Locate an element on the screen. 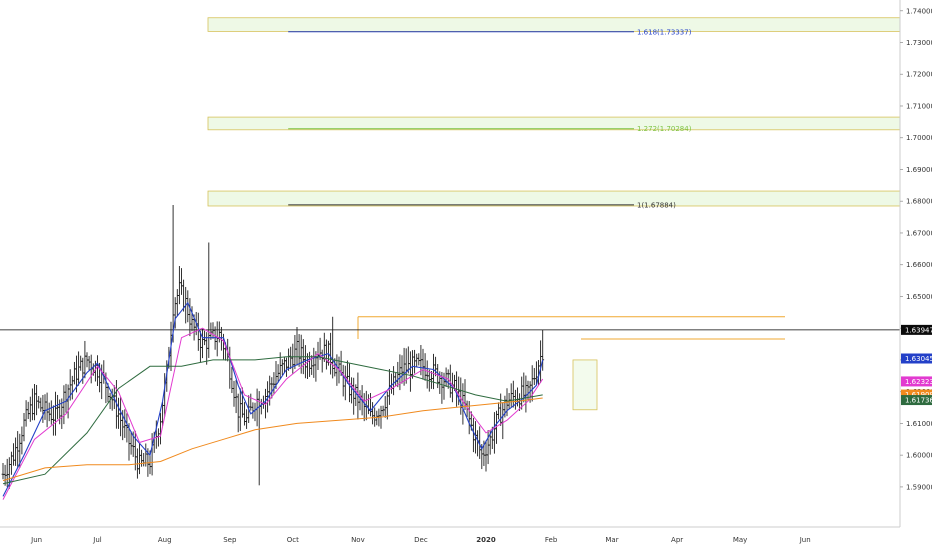  x-tick-label: 2020 is located at coordinates (486, 540).